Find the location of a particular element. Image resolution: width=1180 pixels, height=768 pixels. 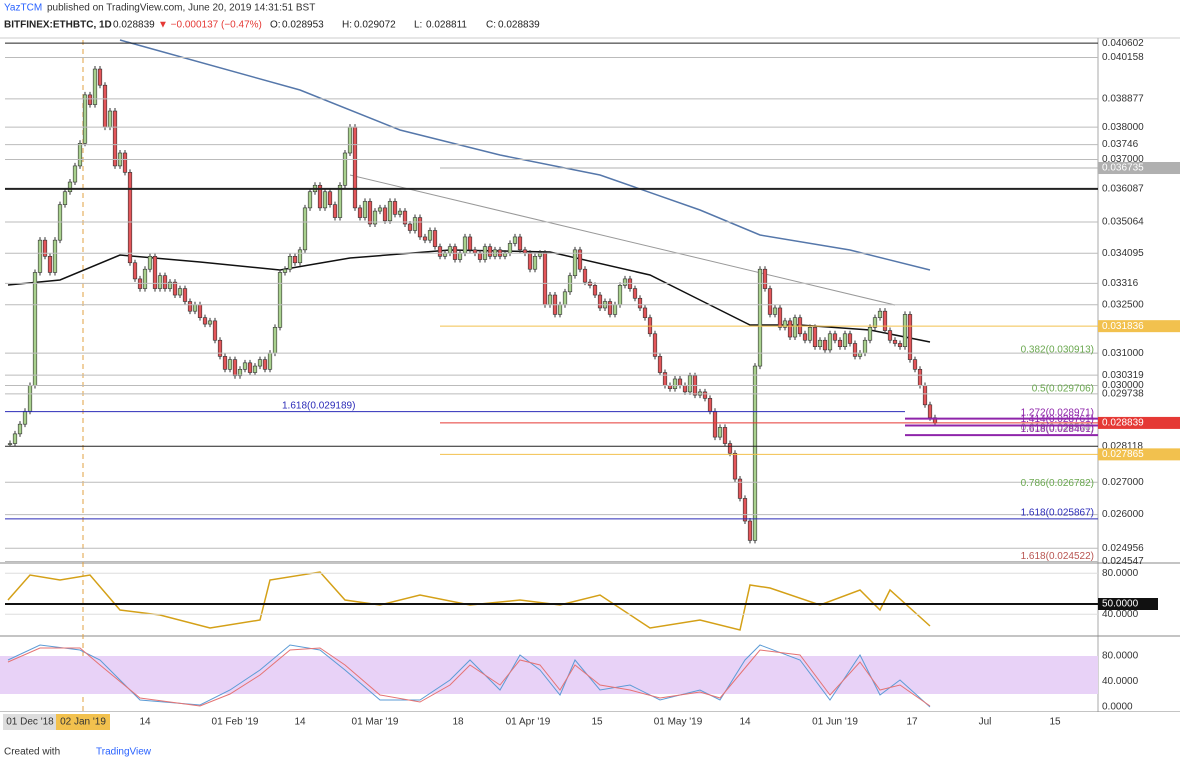

date-box is located at coordinates (83, 722).